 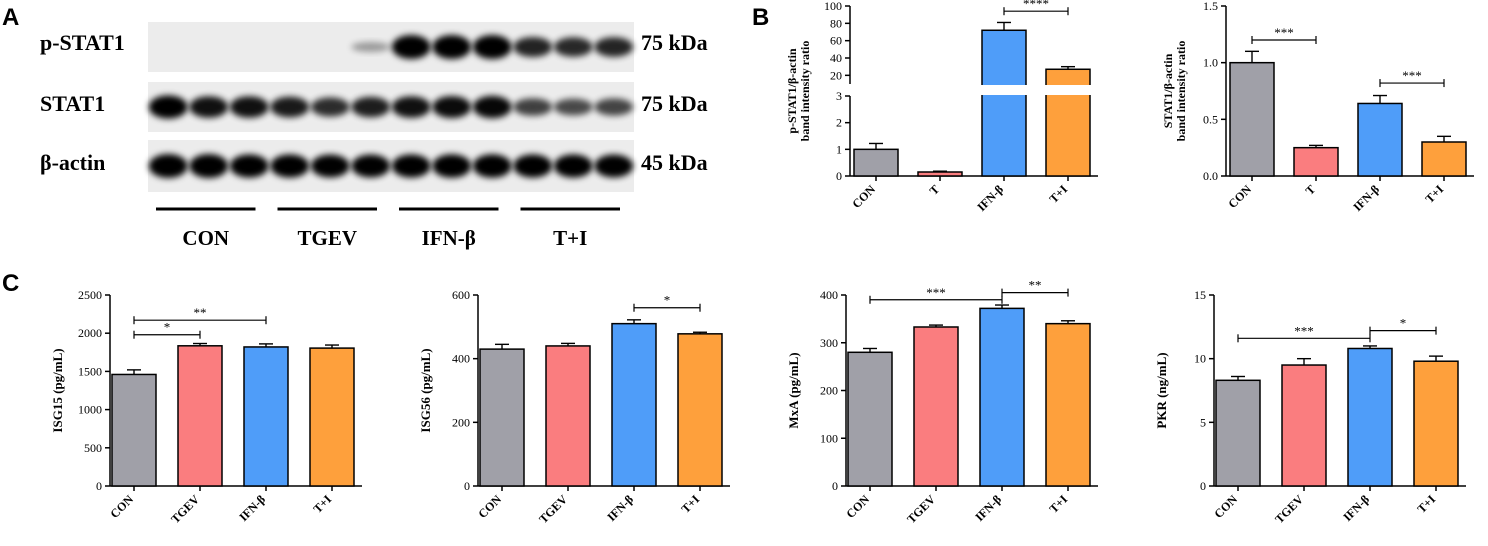 What do you see at coordinates (570, 238) in the screenshot?
I see `group-label: T+I` at bounding box center [570, 238].